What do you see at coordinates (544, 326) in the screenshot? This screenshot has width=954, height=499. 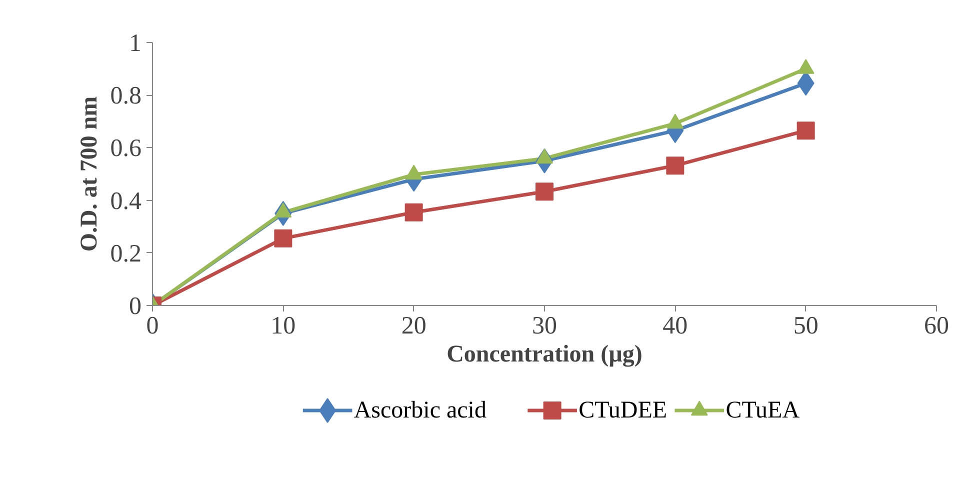 I see `x-tick-label: 30` at bounding box center [544, 326].